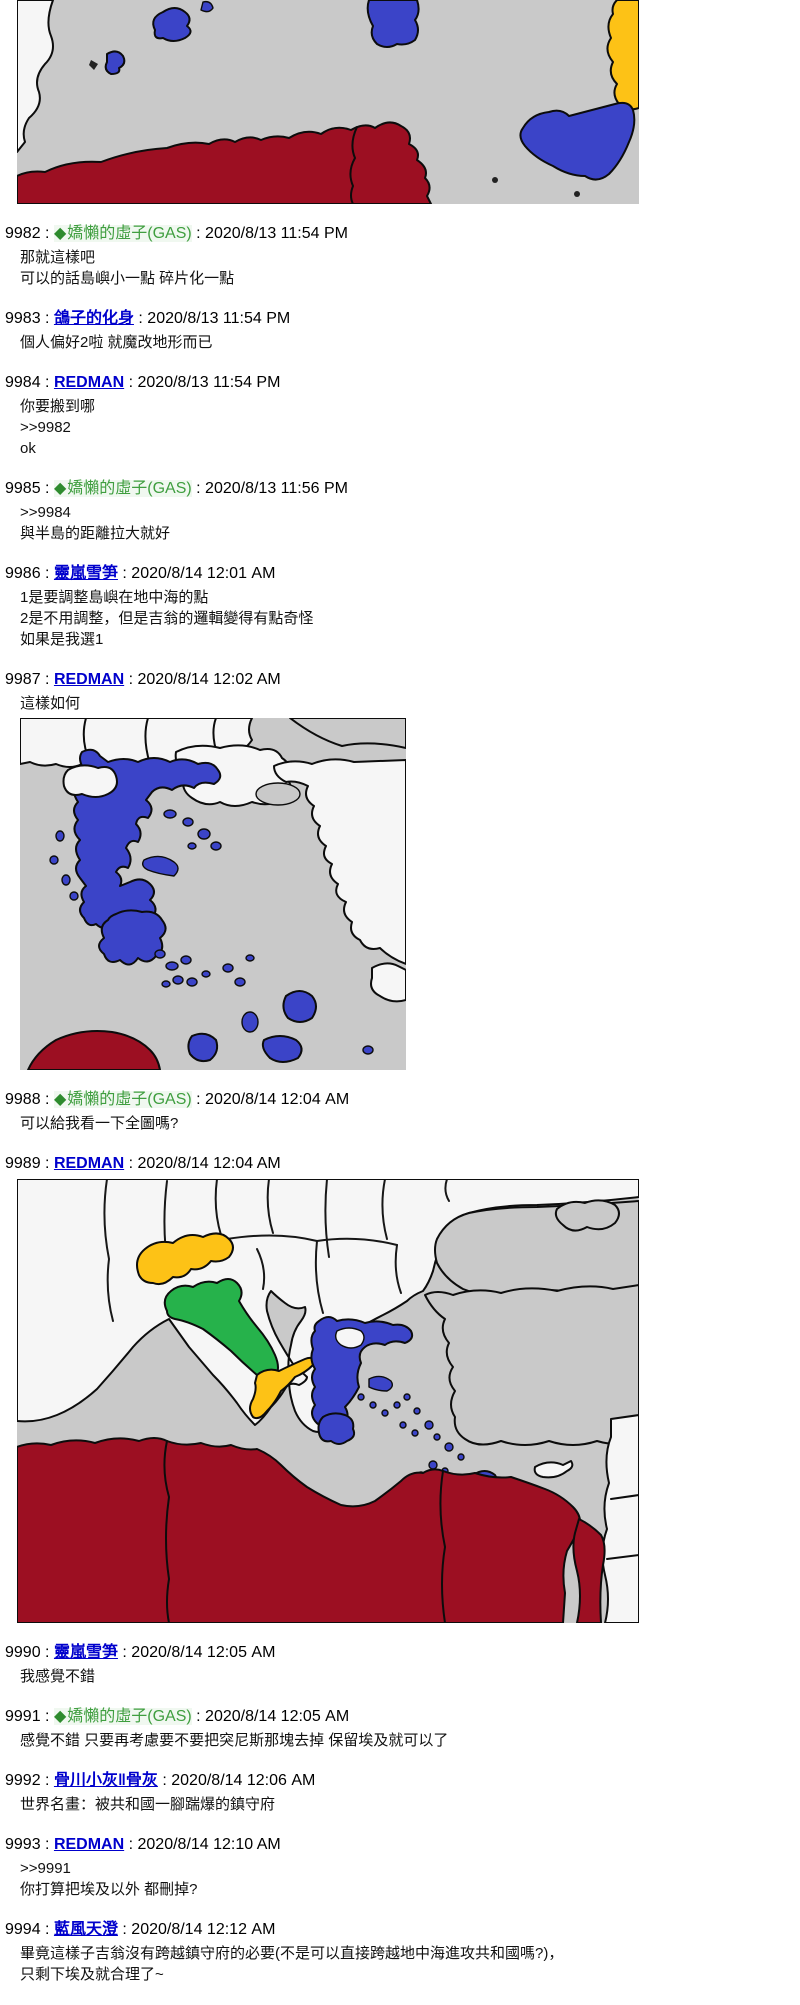 This screenshot has height=2005, width=800. I want to click on western-mediterranean-map, so click(328, 102).